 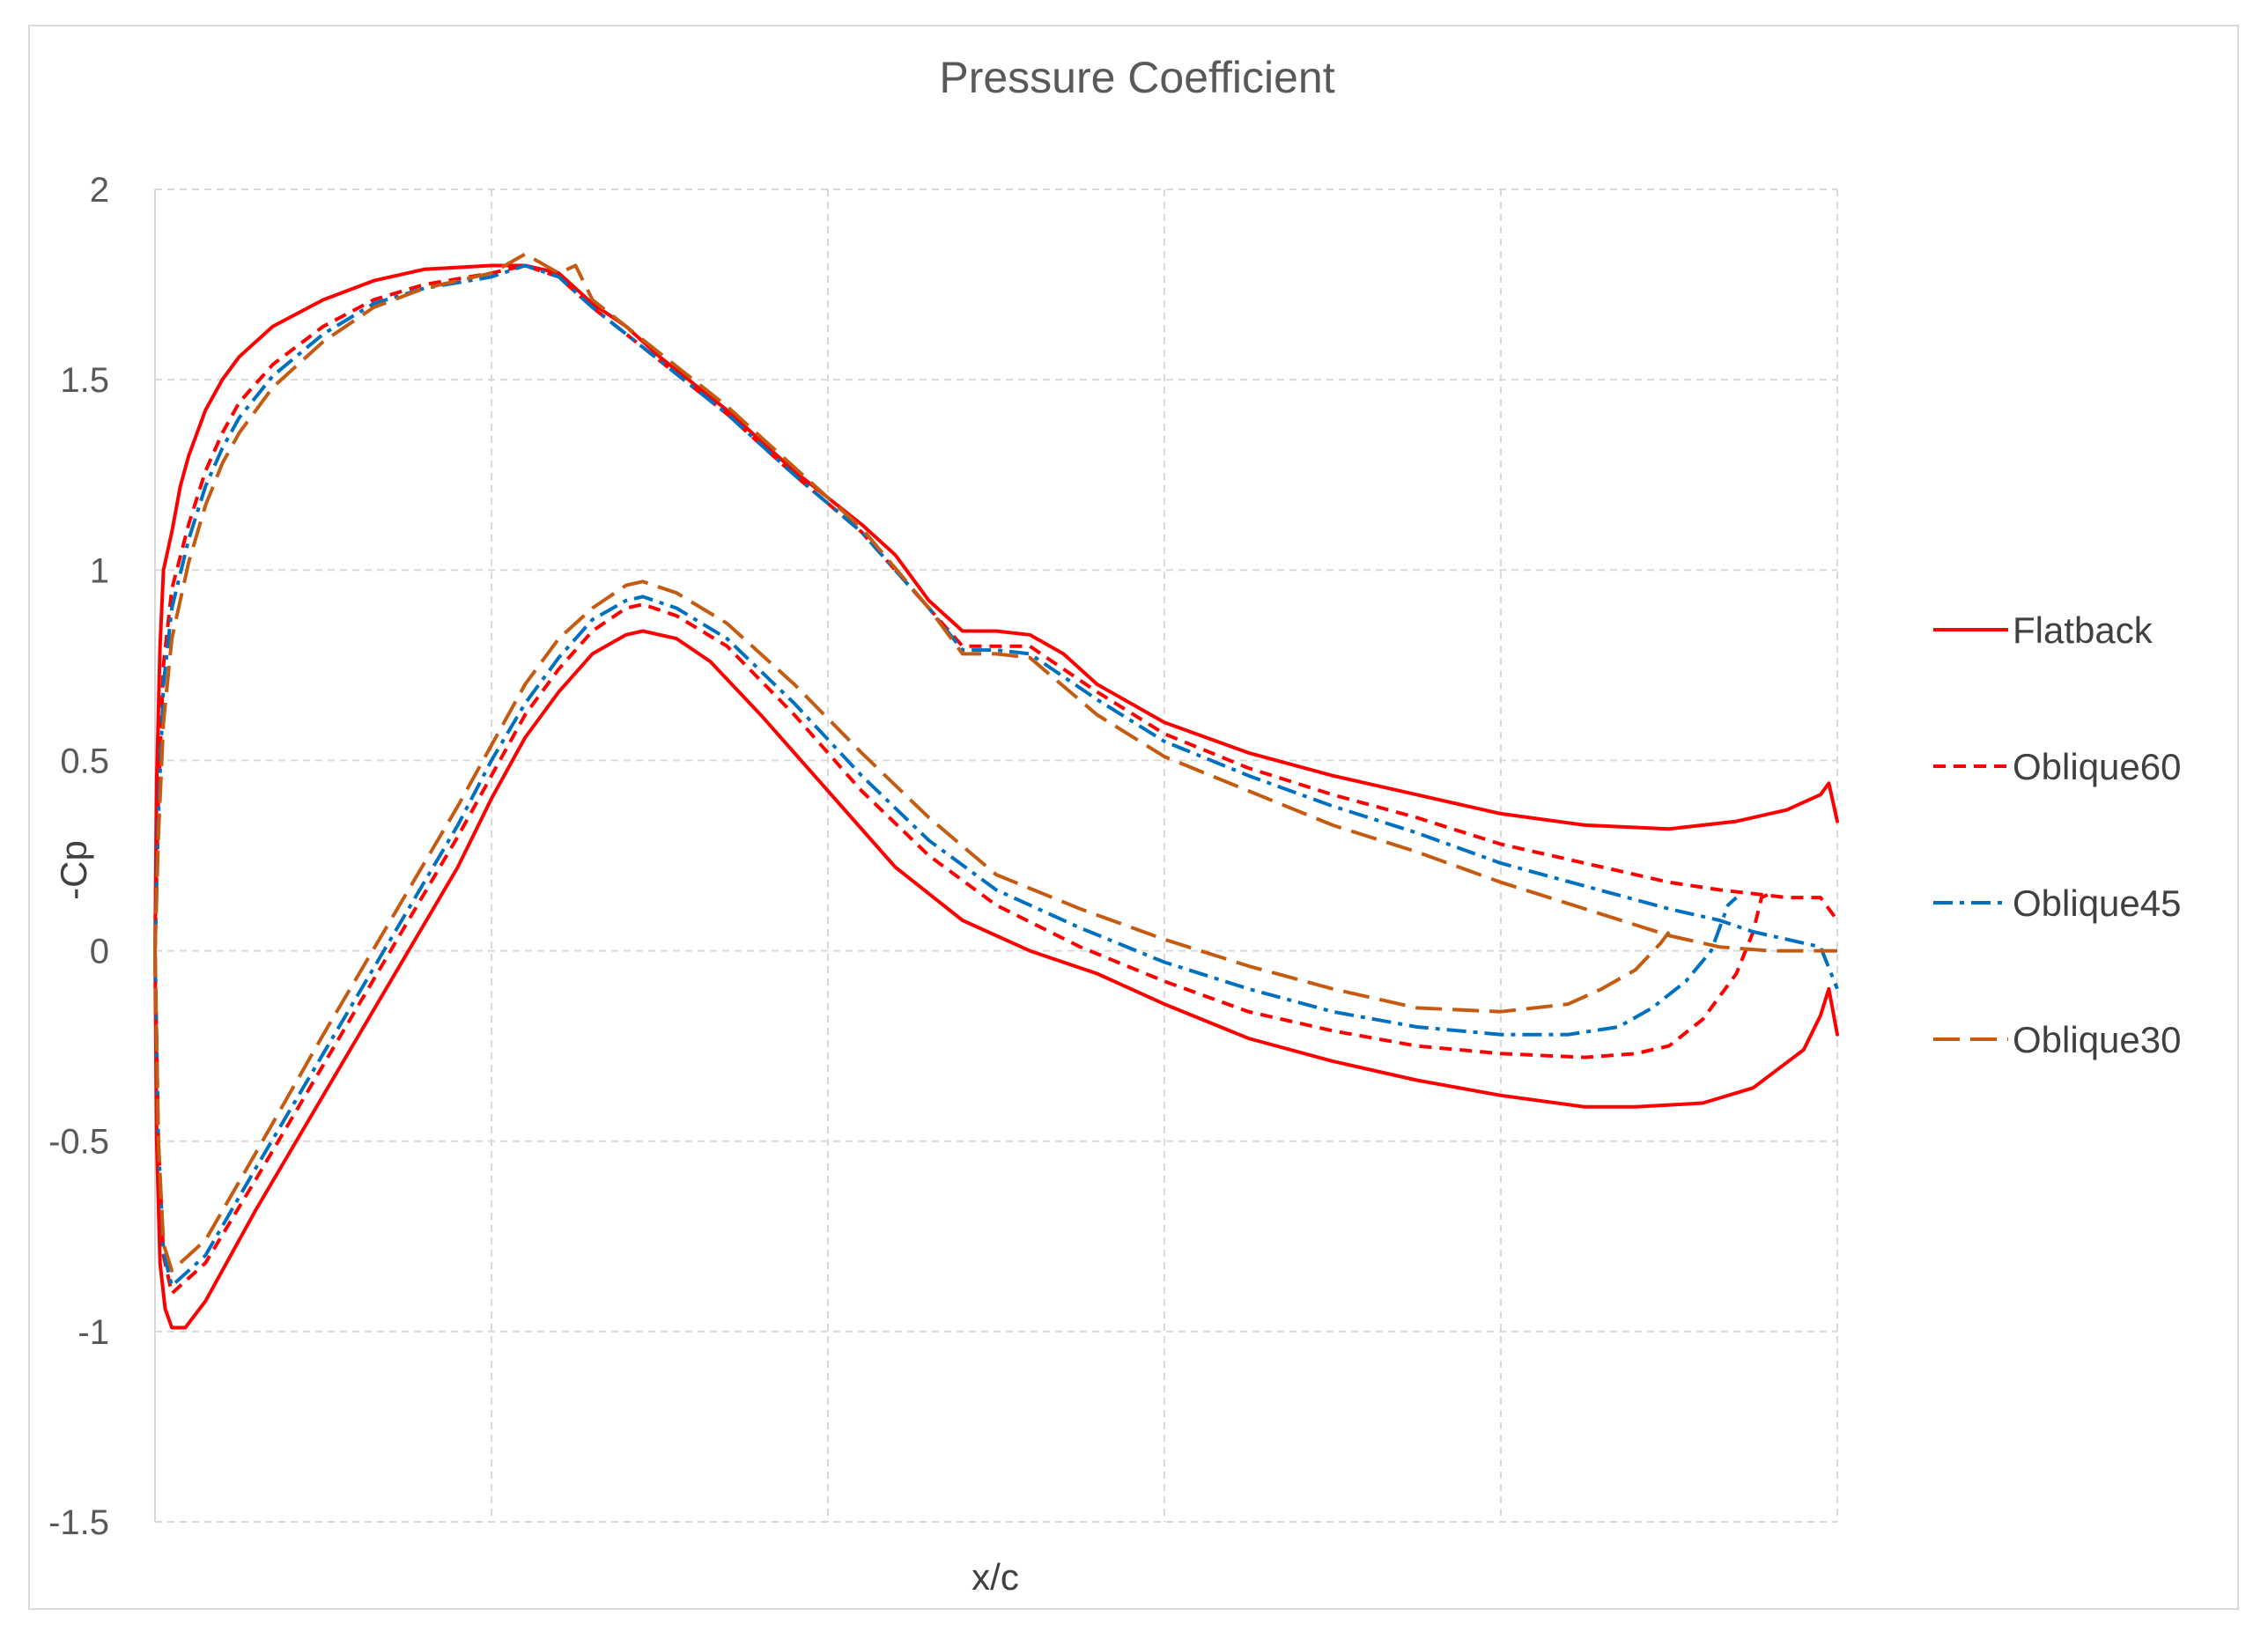 What do you see at coordinates (1137, 78) in the screenshot?
I see `chart-title: Pressure Coefficient` at bounding box center [1137, 78].